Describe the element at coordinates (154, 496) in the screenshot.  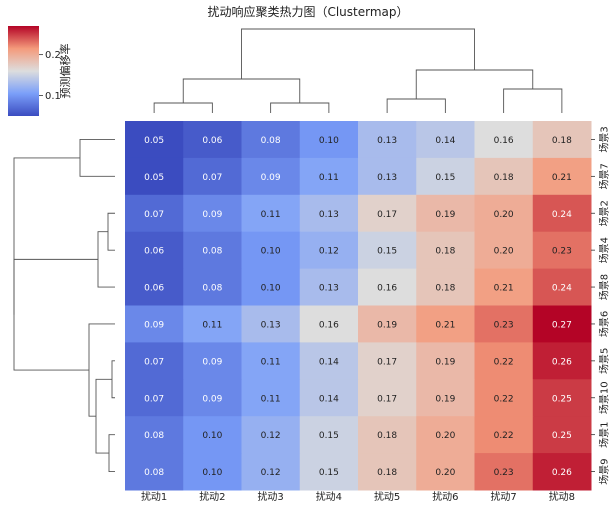
I see `column-label: 扰动1` at that location.